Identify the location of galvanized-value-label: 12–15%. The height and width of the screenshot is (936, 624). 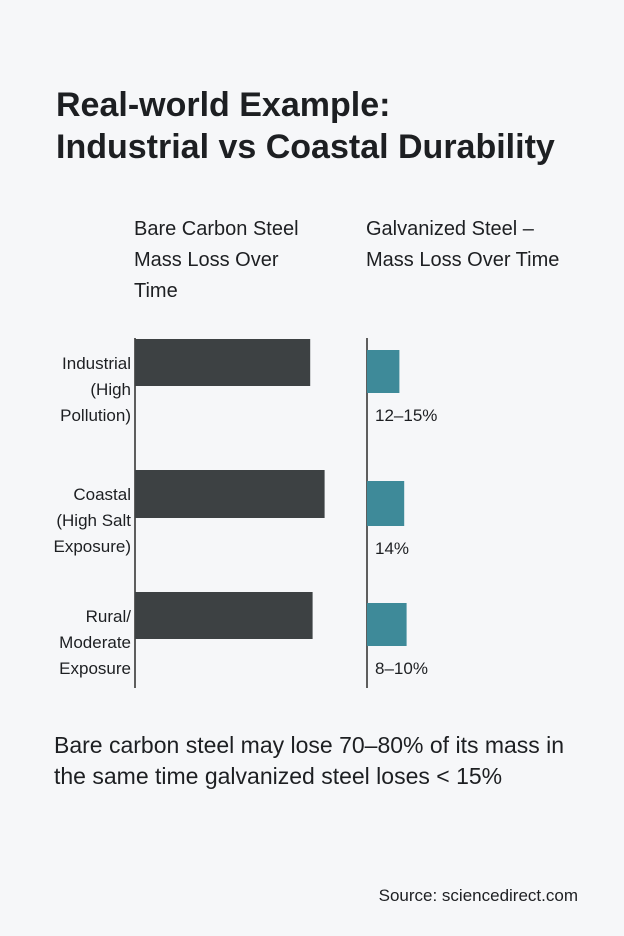
(406, 415).